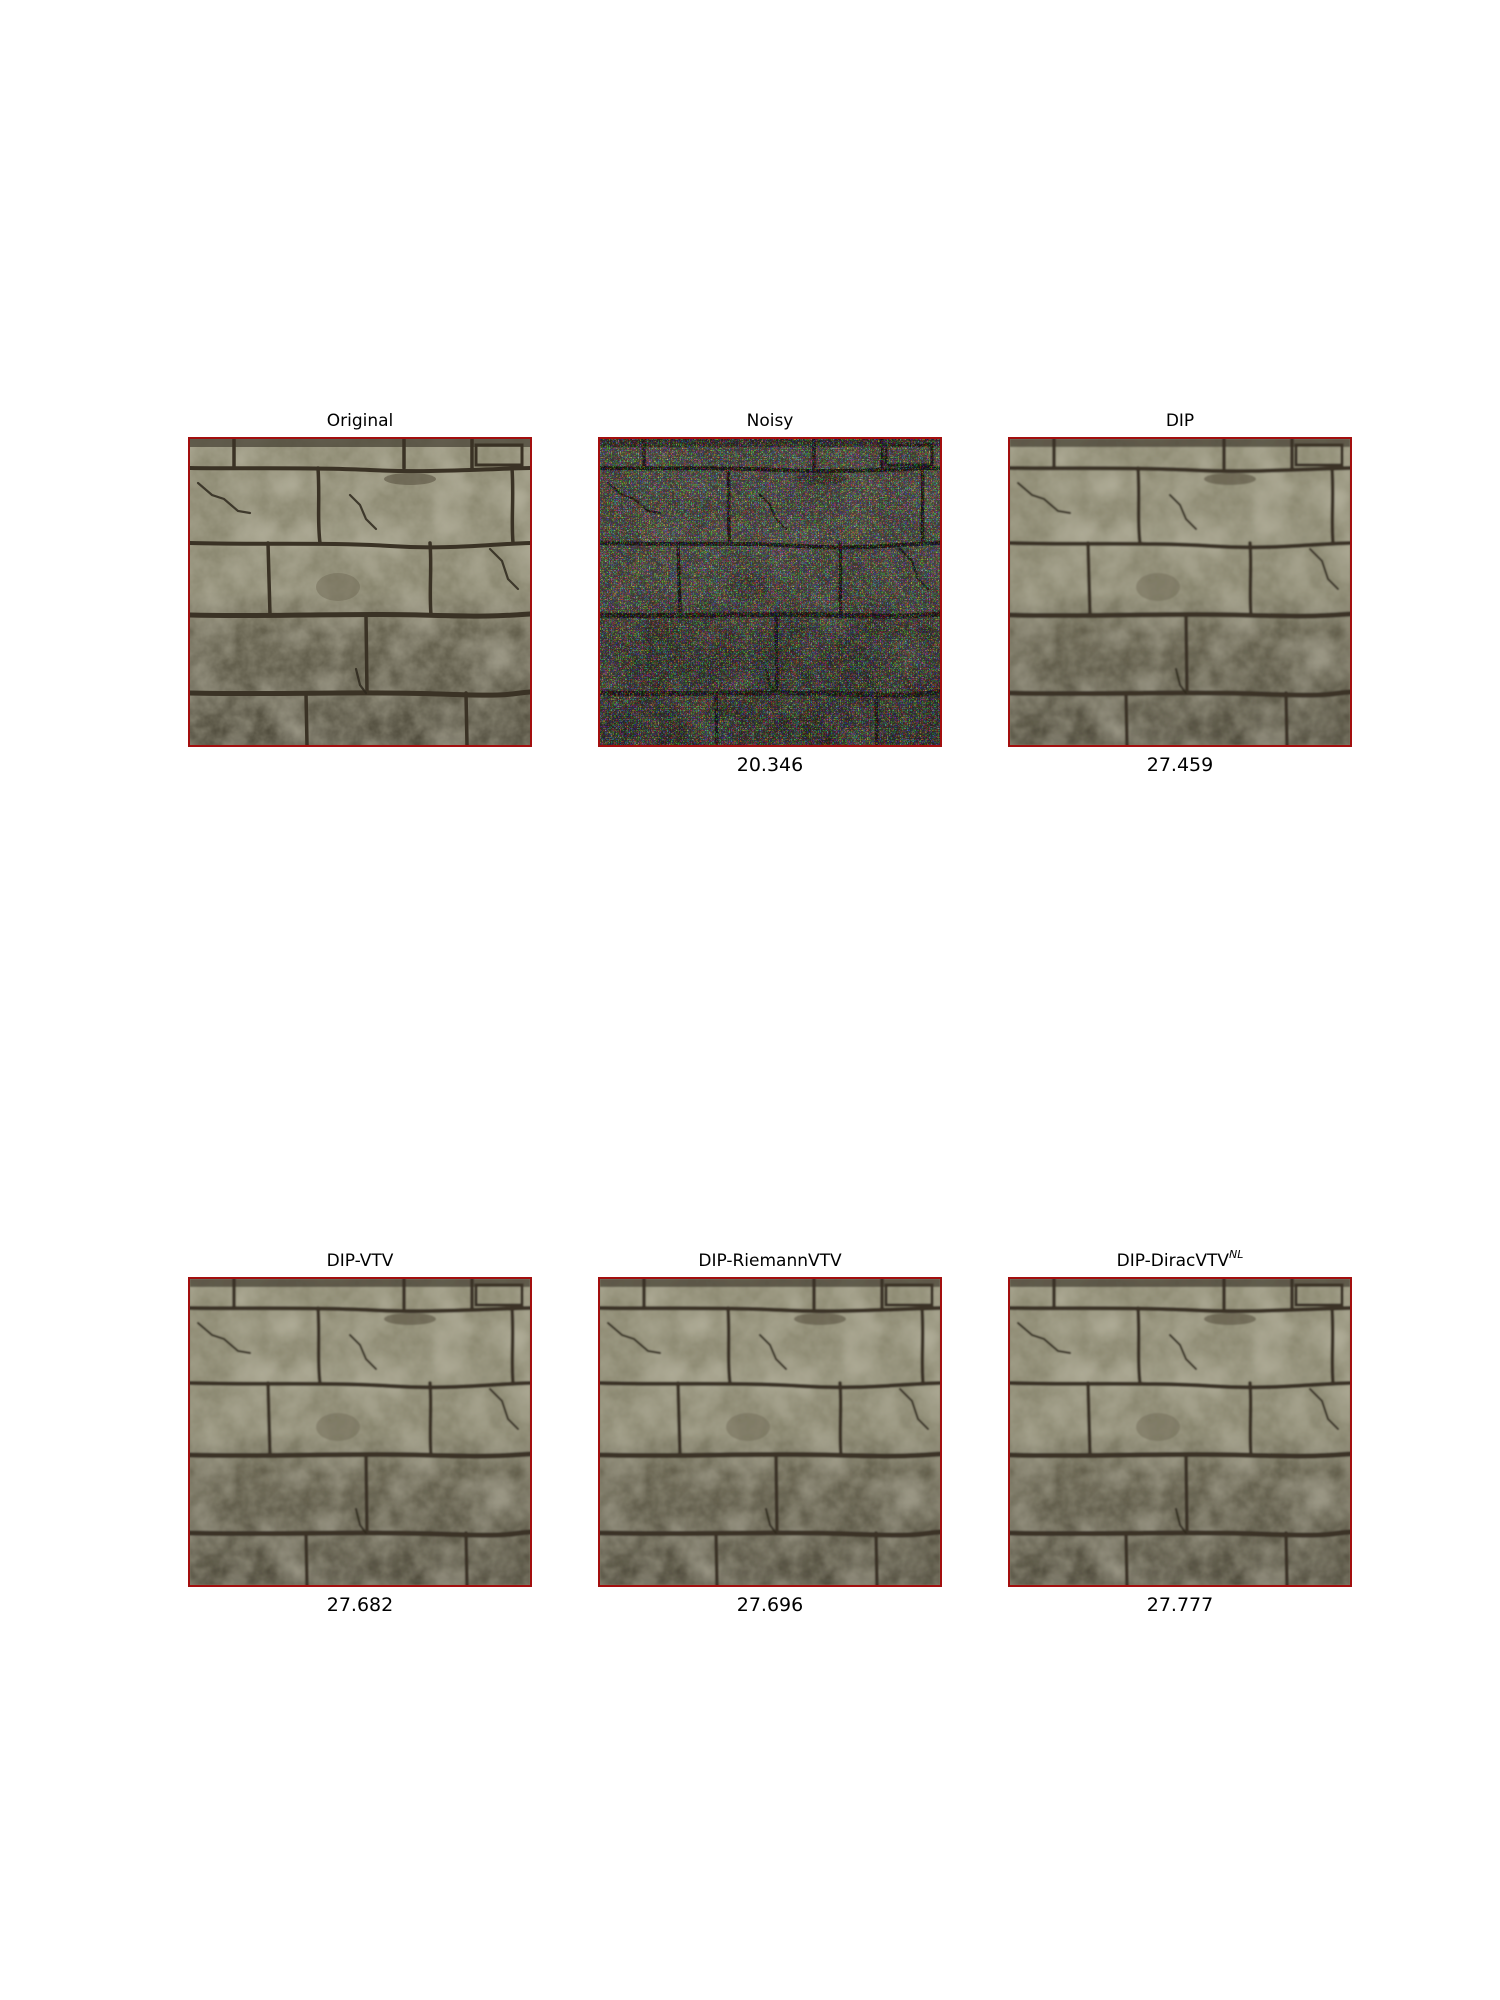 The height and width of the screenshot is (2000, 1500). Describe the element at coordinates (1180, 1605) in the screenshot. I see `psnr-score: 27.777` at that location.